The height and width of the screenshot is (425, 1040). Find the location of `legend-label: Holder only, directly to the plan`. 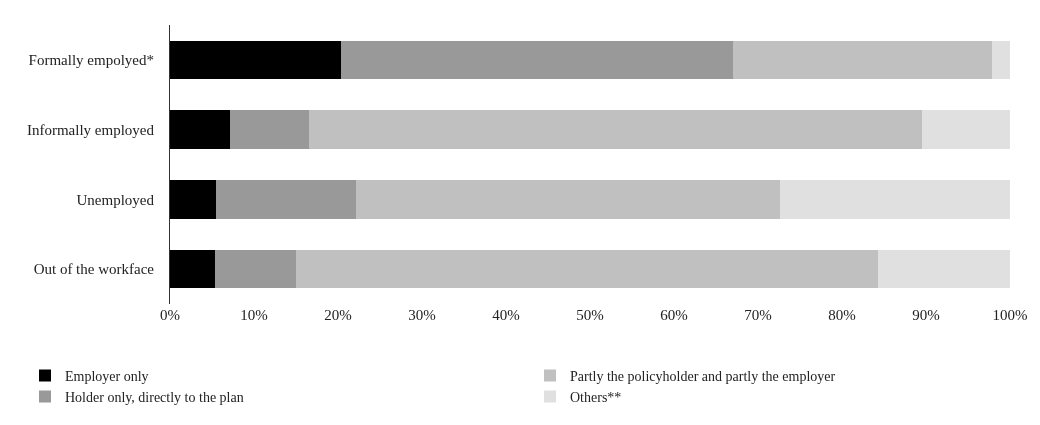

legend-label: Holder only, directly to the plan is located at coordinates (154, 398).